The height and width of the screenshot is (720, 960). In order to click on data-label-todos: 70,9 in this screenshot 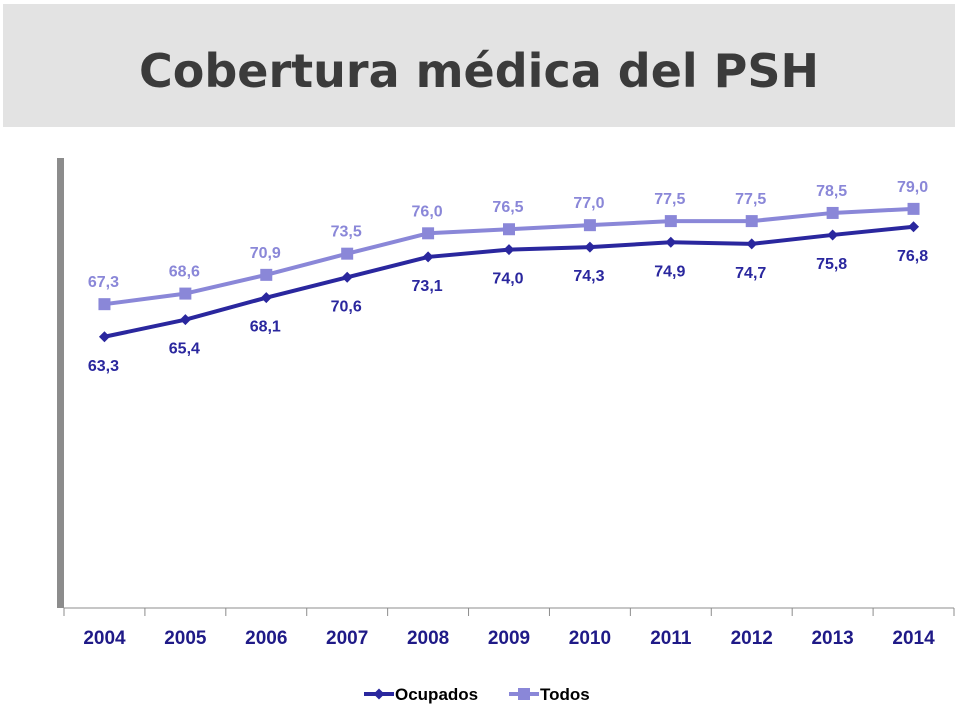, I will do `click(265, 253)`.